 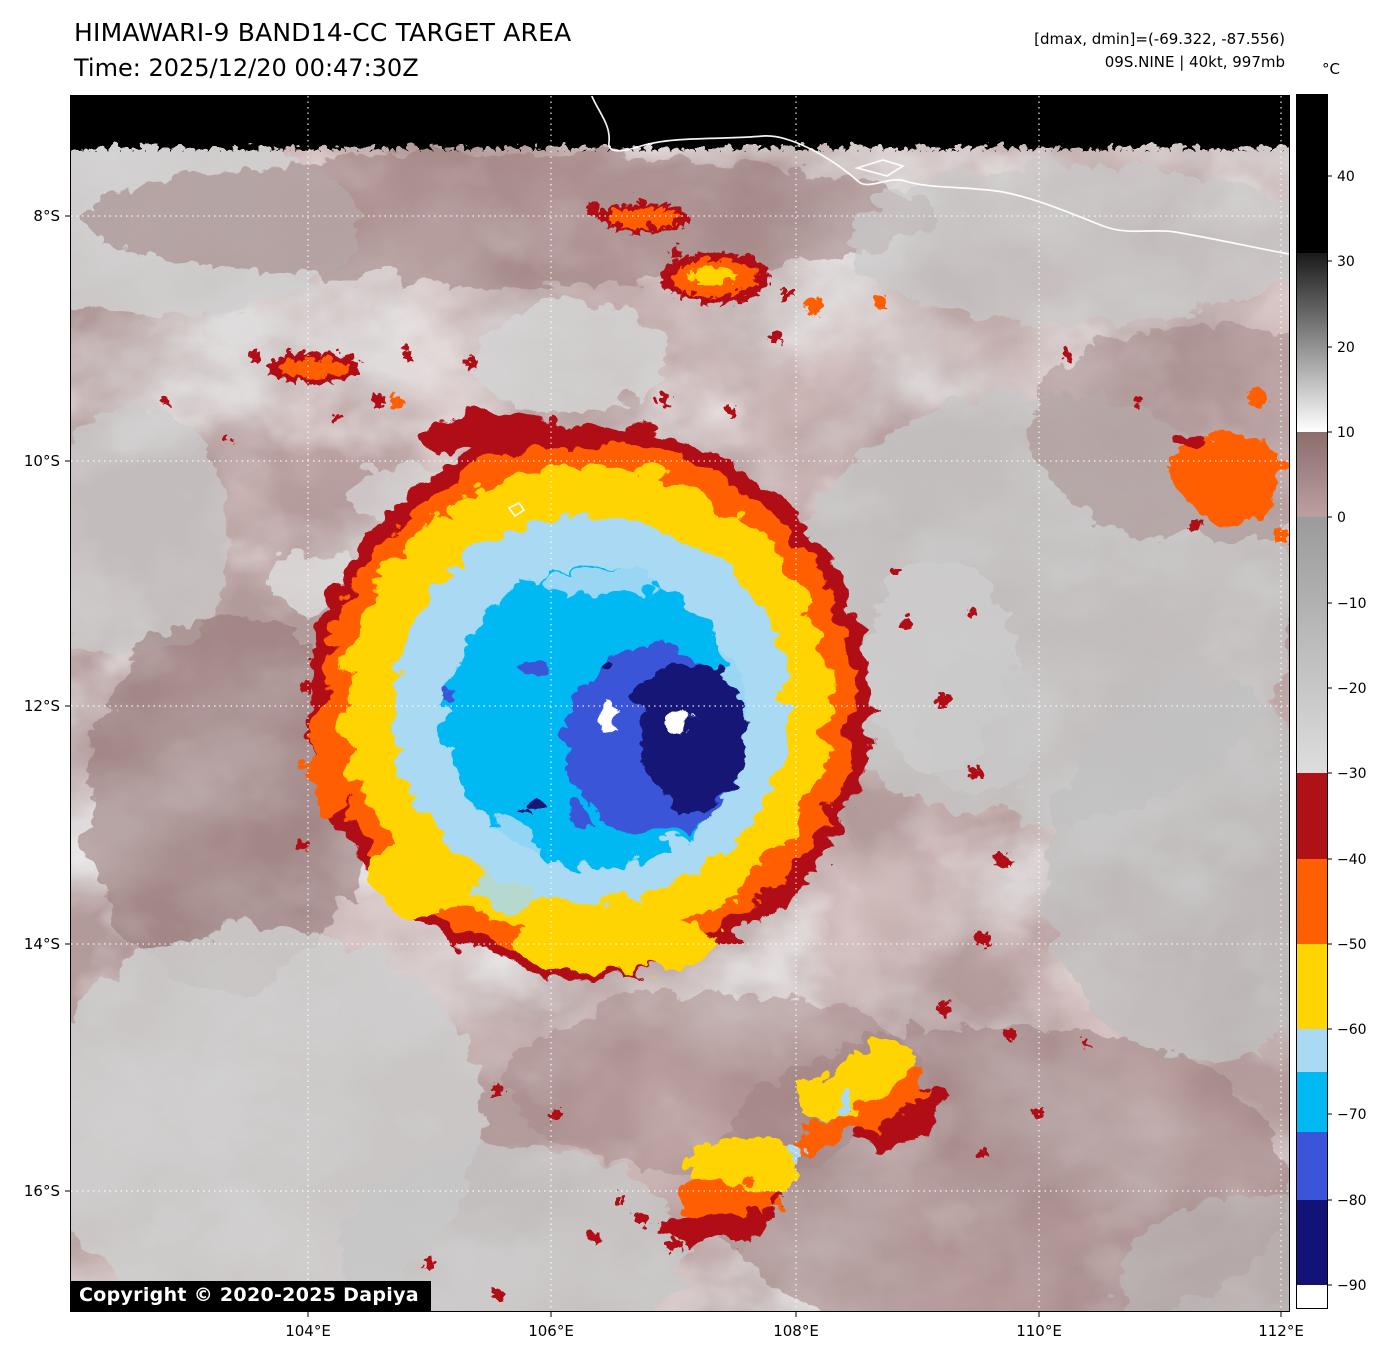 What do you see at coordinates (1039, 1331) in the screenshot?
I see `lon-tick-label: 110°E` at bounding box center [1039, 1331].